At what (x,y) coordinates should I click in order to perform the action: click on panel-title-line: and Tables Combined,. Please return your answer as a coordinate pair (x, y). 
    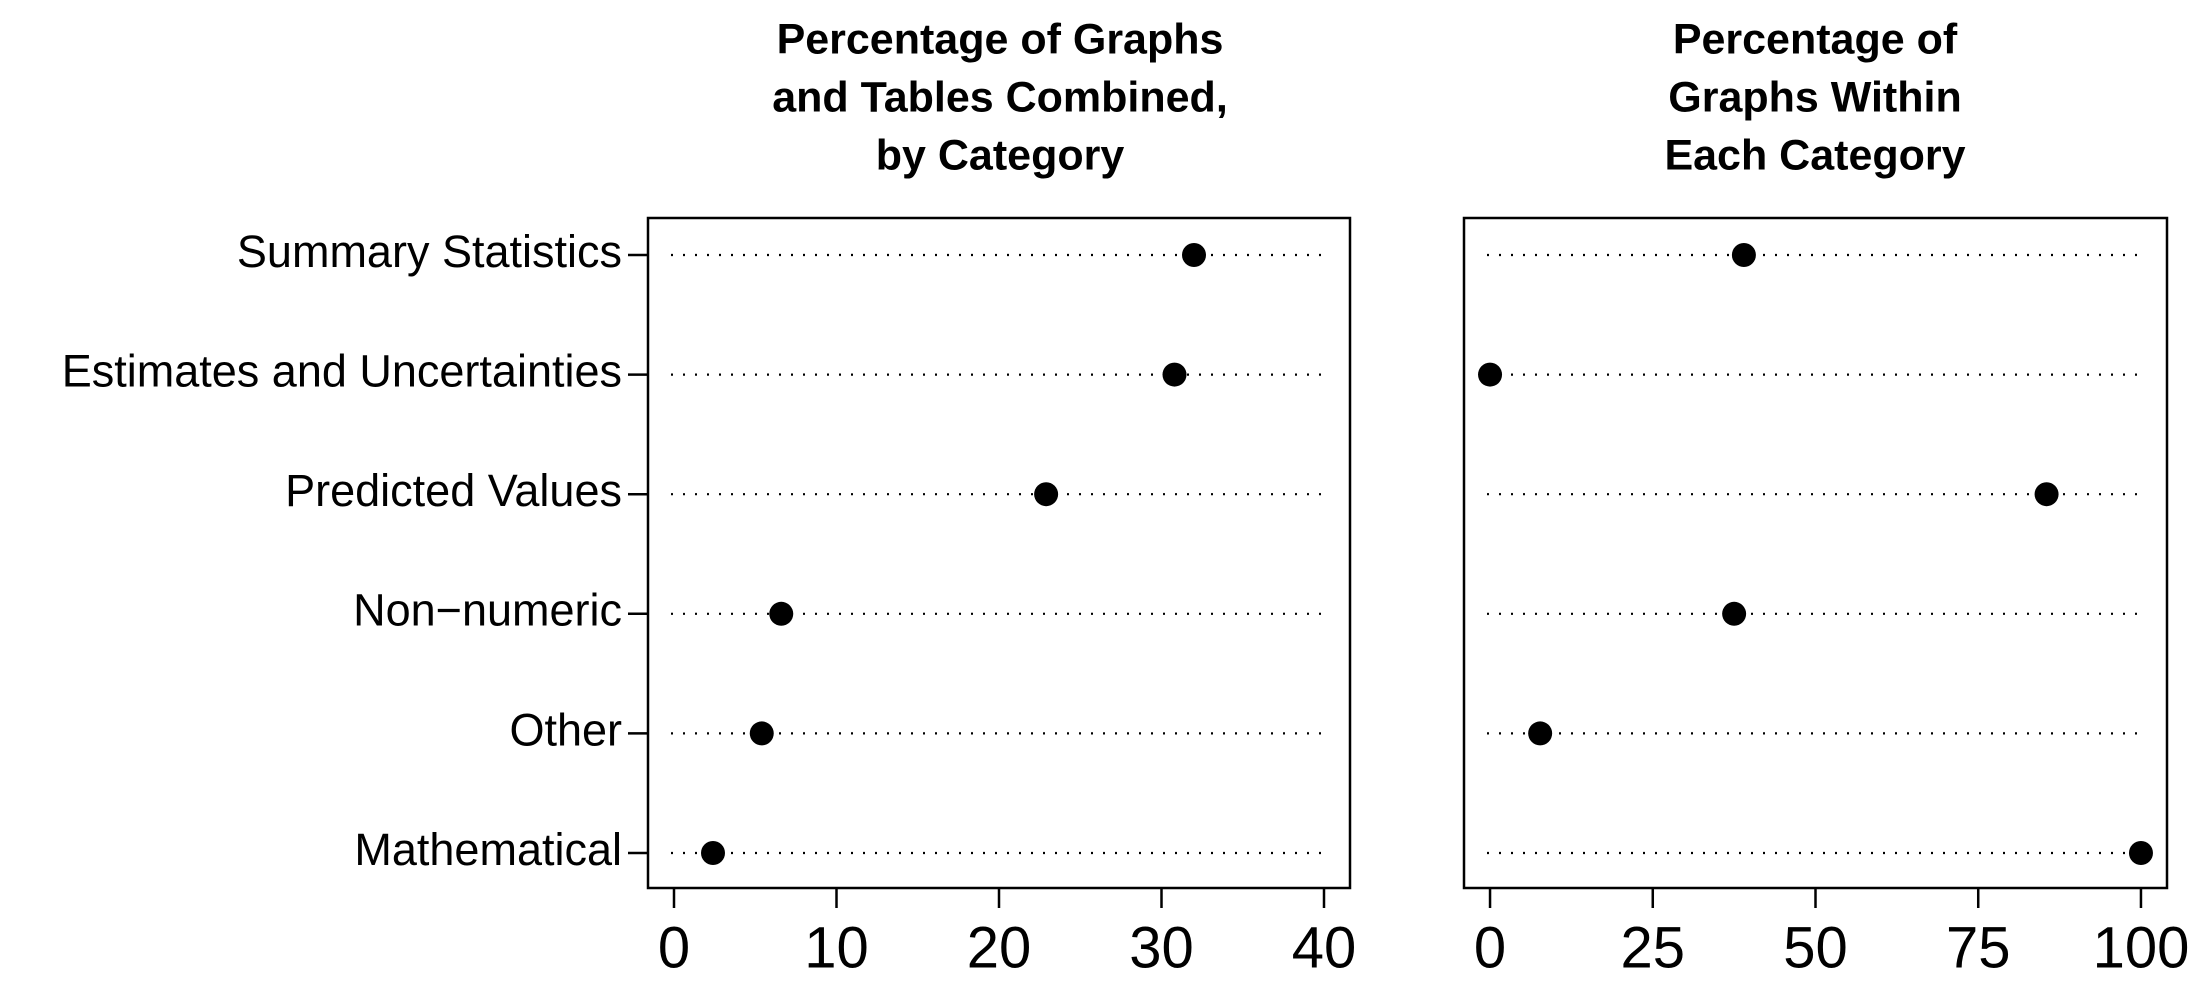
    Looking at the image, I should click on (1000, 97).